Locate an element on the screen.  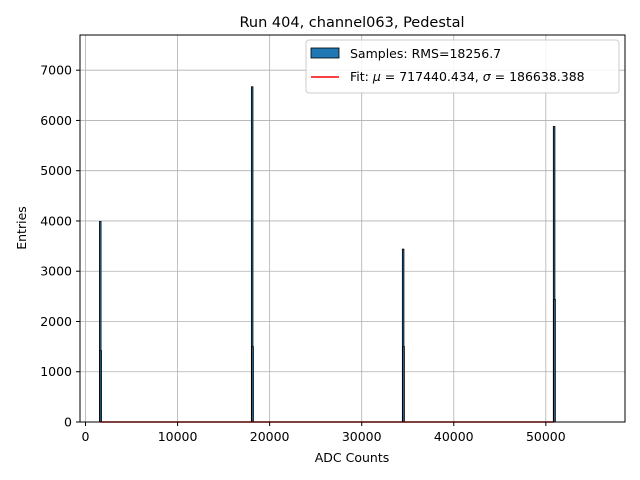
chart-title: Run 404, channel063, Pedestal is located at coordinates (351, 23).